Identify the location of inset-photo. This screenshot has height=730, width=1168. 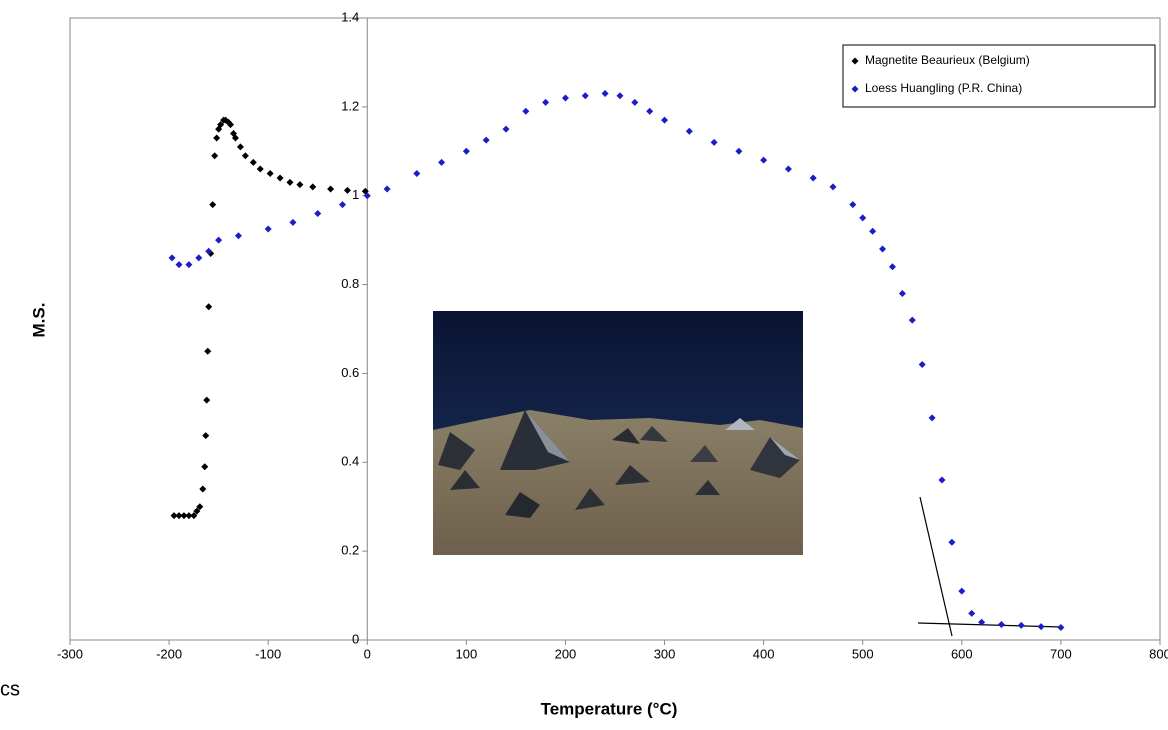
(618, 433).